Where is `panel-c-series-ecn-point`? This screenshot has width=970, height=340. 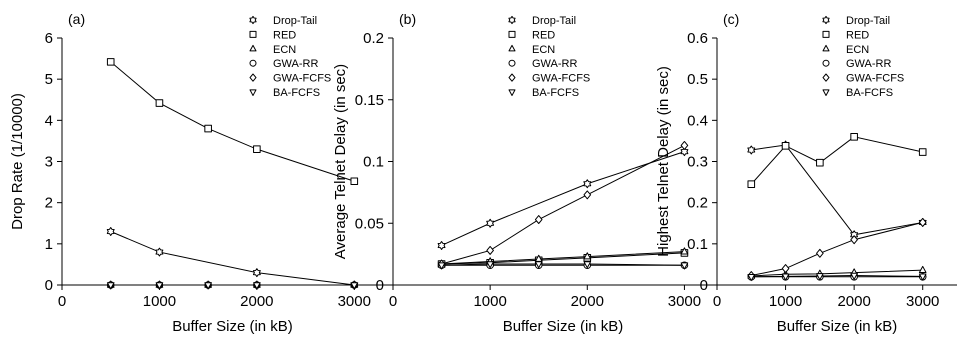 panel-c-series-ecn-point is located at coordinates (922, 269).